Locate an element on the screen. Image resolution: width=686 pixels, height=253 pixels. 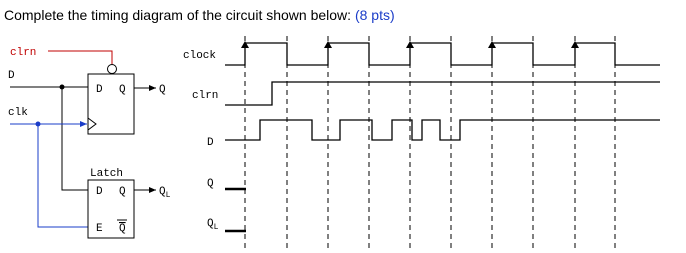
ff-d: D is located at coordinates (99, 90).